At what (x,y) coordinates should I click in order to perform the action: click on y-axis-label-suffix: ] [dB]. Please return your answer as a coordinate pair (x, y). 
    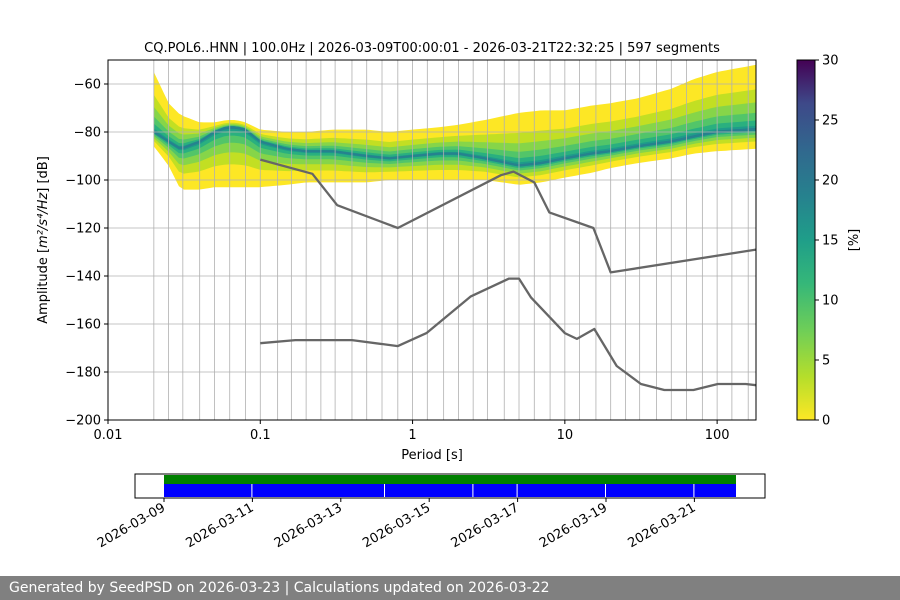
    Looking at the image, I should click on (43, 174).